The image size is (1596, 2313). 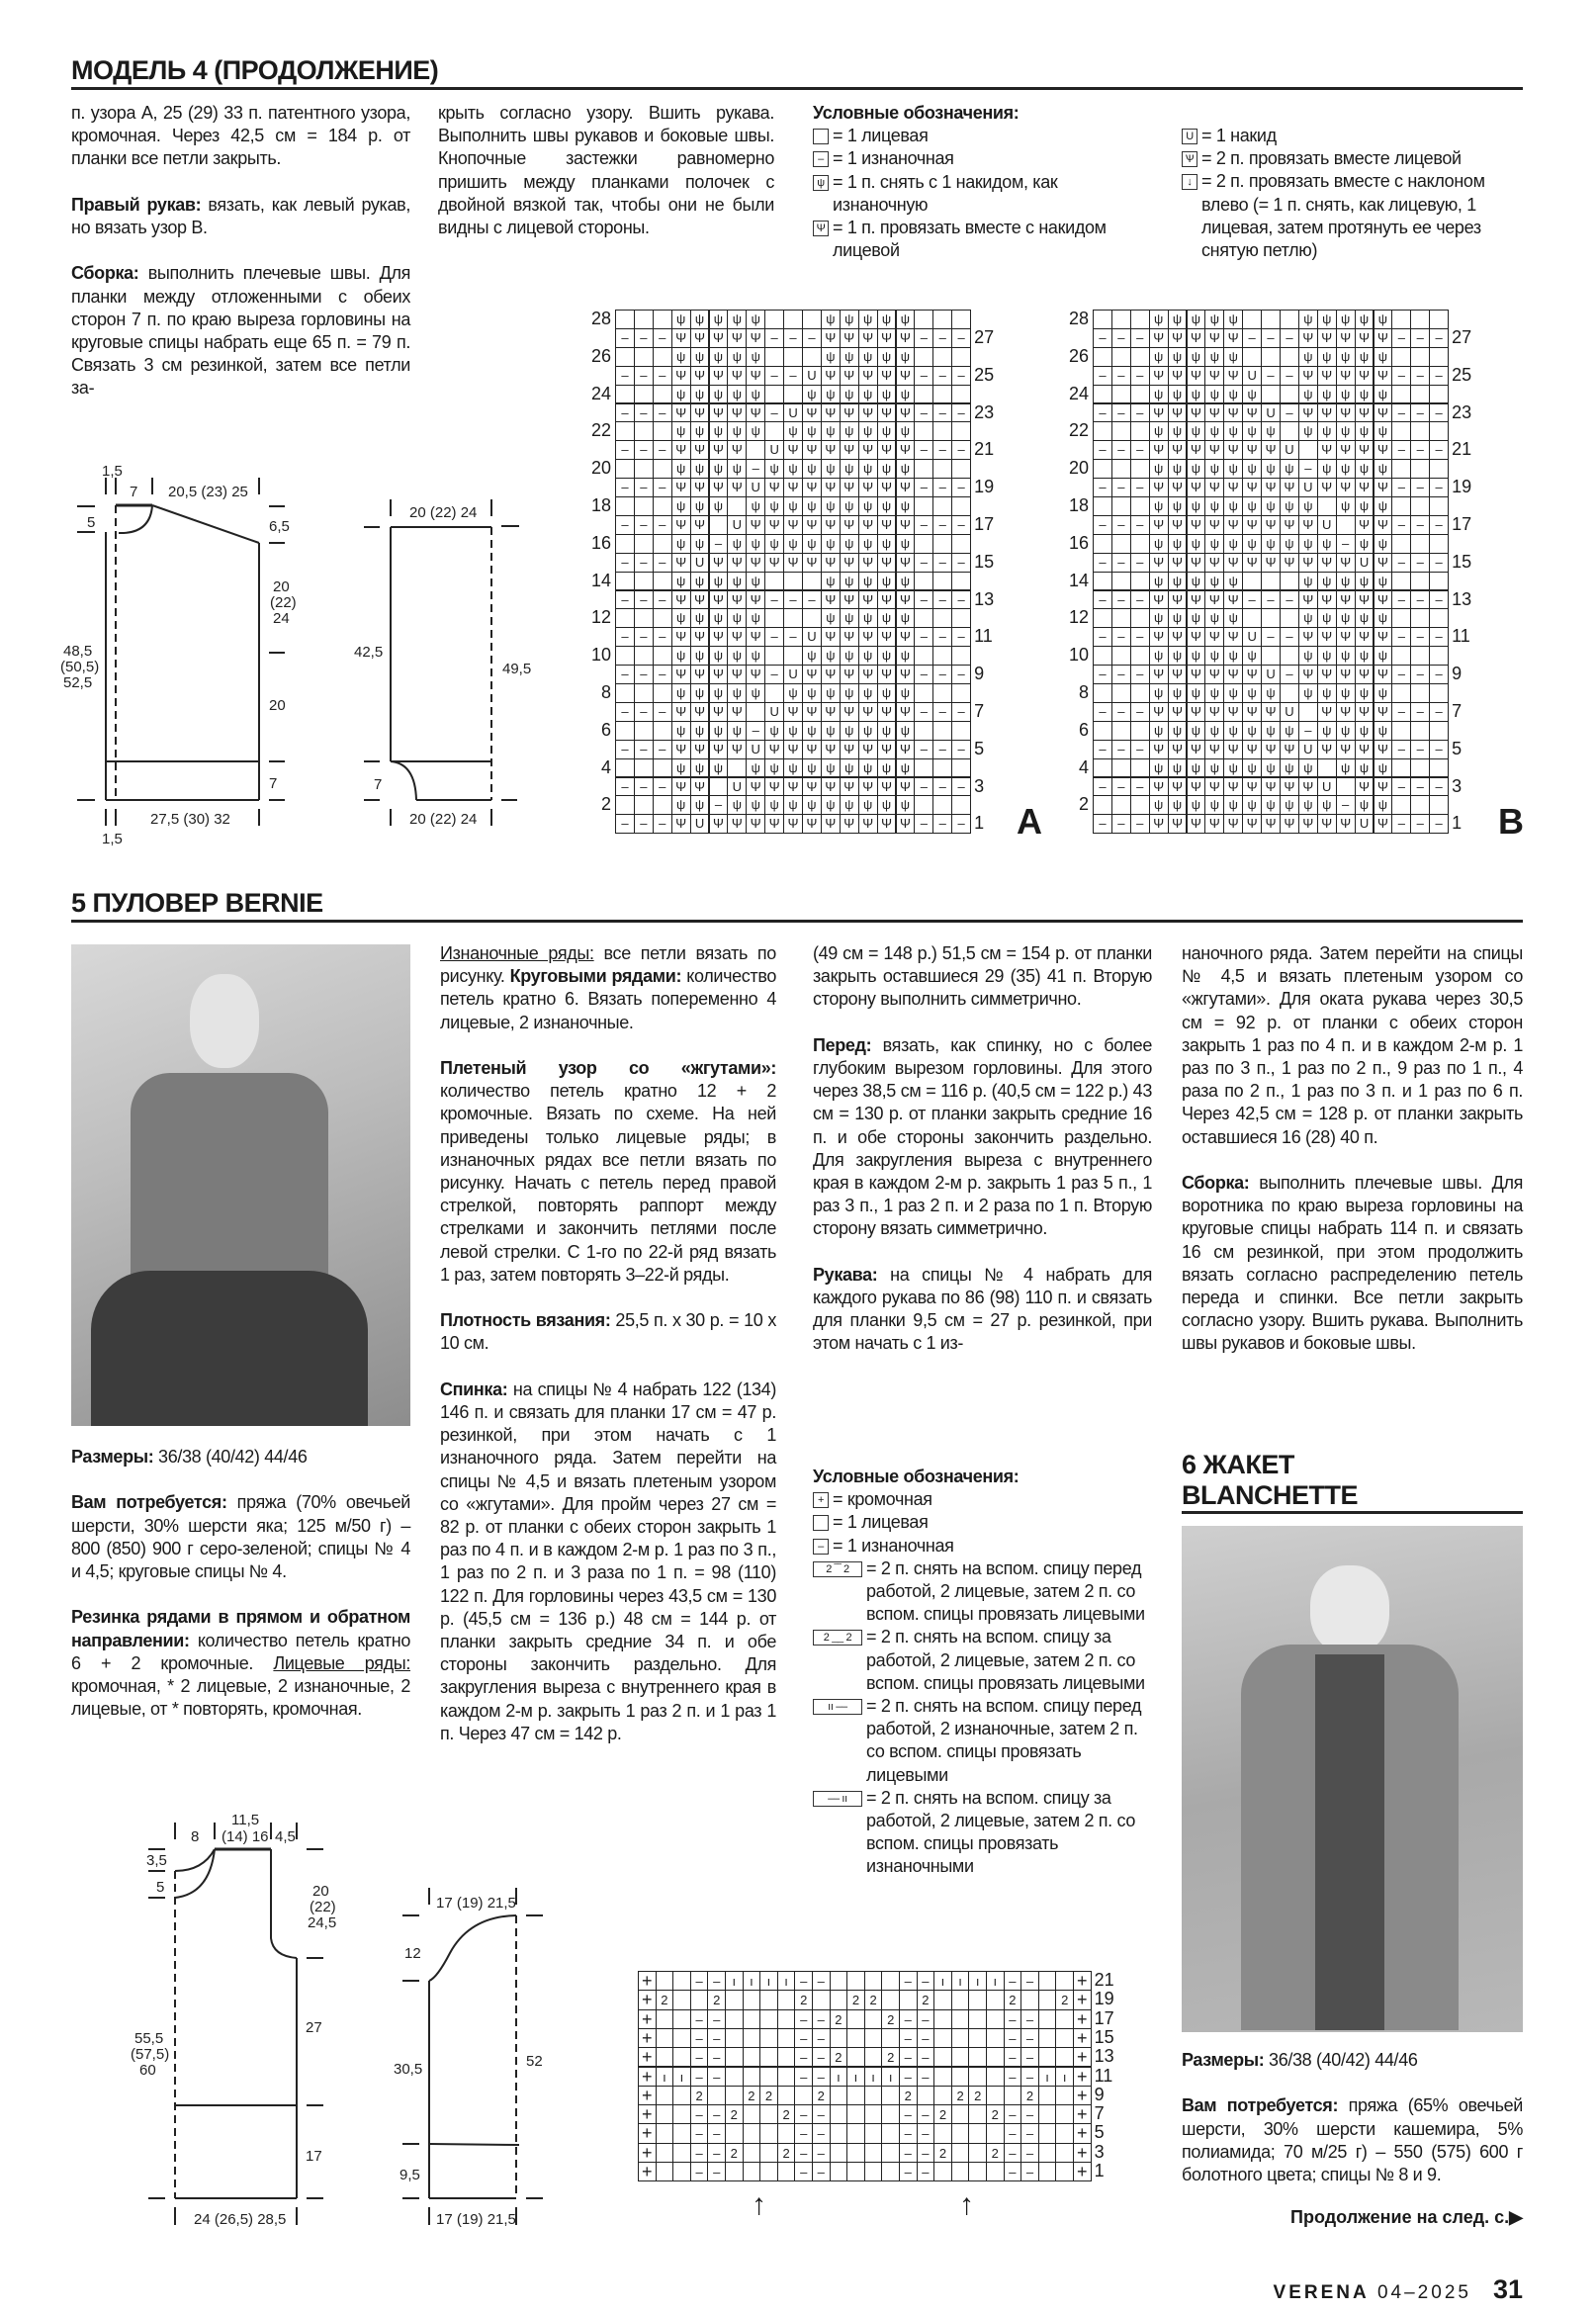 I want to click on continued-link: Продолжение на след. с.▶, so click(x=1406, y=2217).